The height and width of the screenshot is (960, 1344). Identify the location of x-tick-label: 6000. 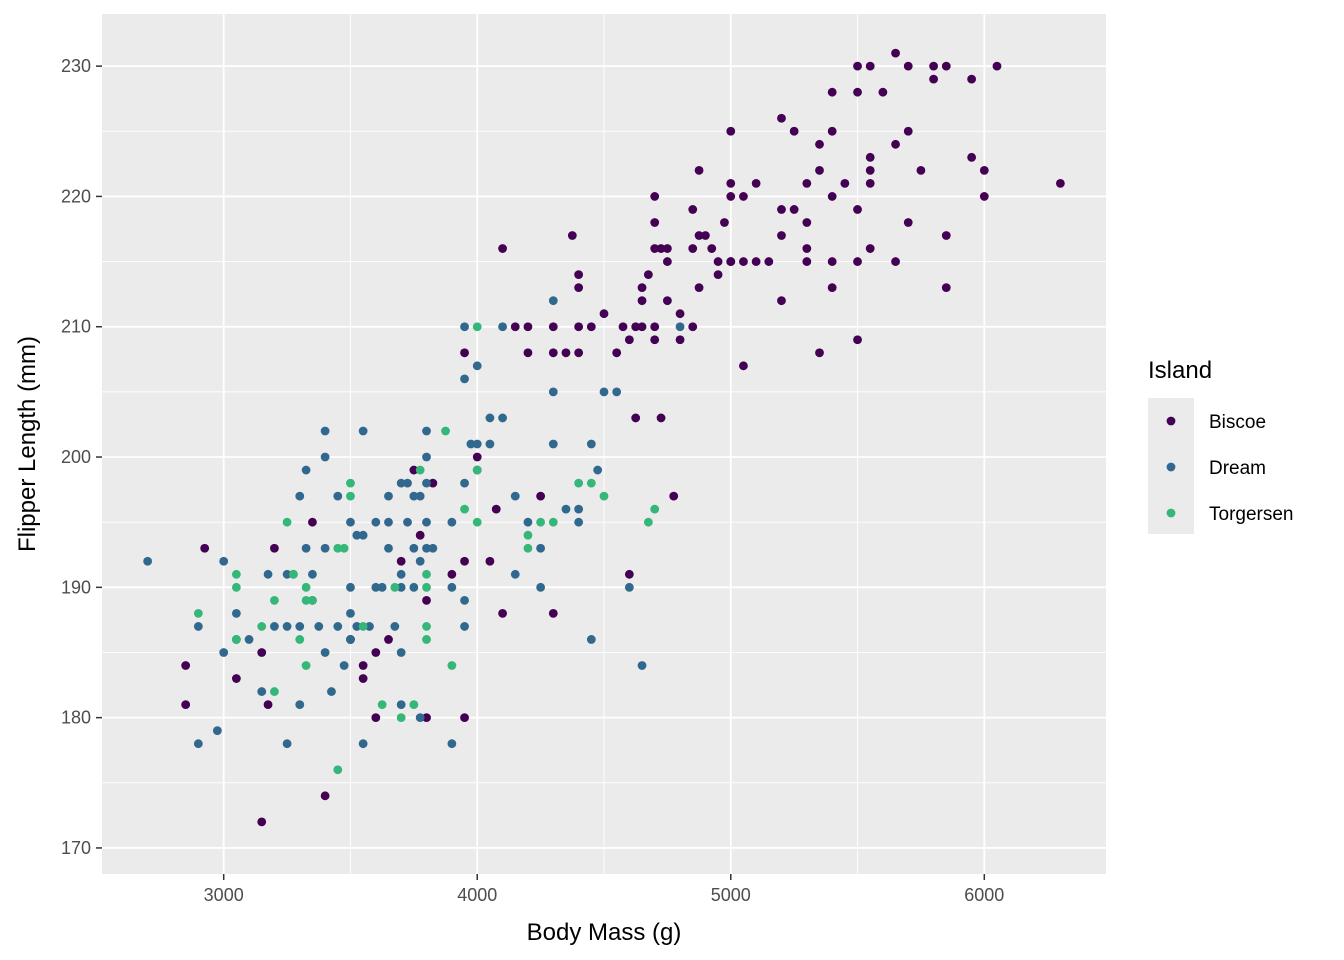
(984, 895).